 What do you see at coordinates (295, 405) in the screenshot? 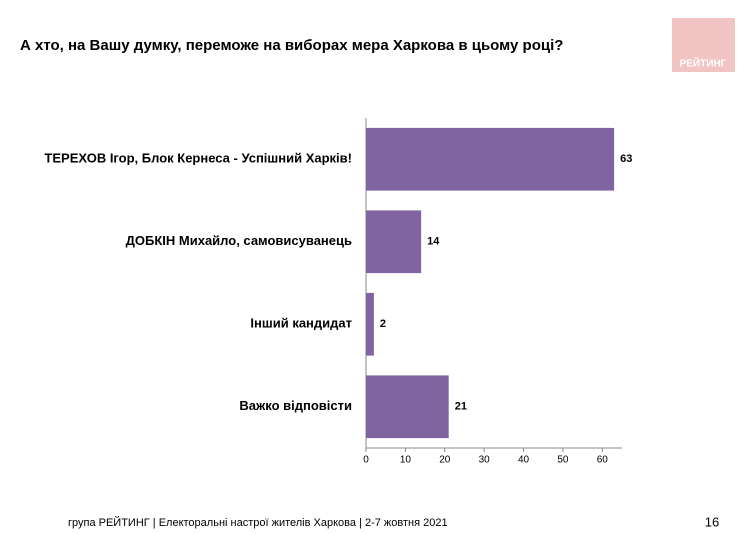
I see `y-tick-label: Важко відповісти` at bounding box center [295, 405].